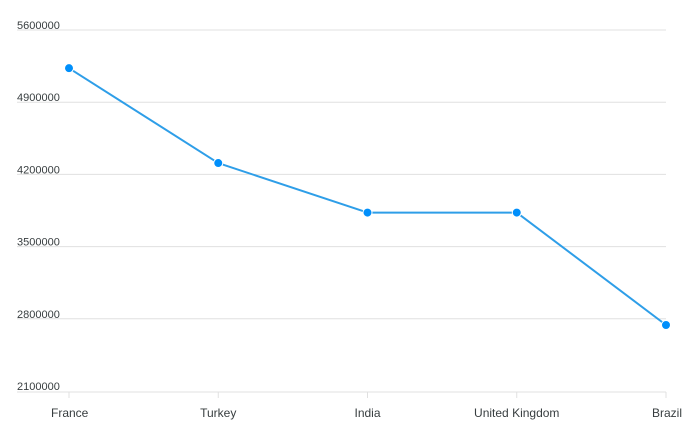 The width and height of the screenshot is (693, 430). What do you see at coordinates (667, 413) in the screenshot?
I see `x-tick-label: Brazil` at bounding box center [667, 413].